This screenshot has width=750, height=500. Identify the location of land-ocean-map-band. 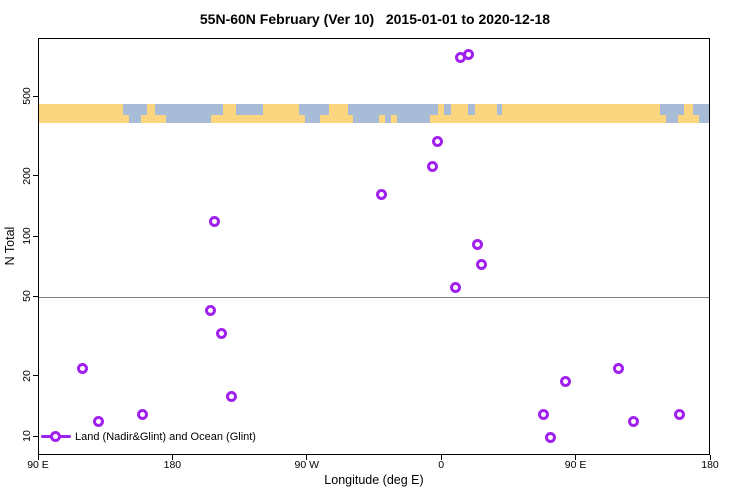
(374, 113).